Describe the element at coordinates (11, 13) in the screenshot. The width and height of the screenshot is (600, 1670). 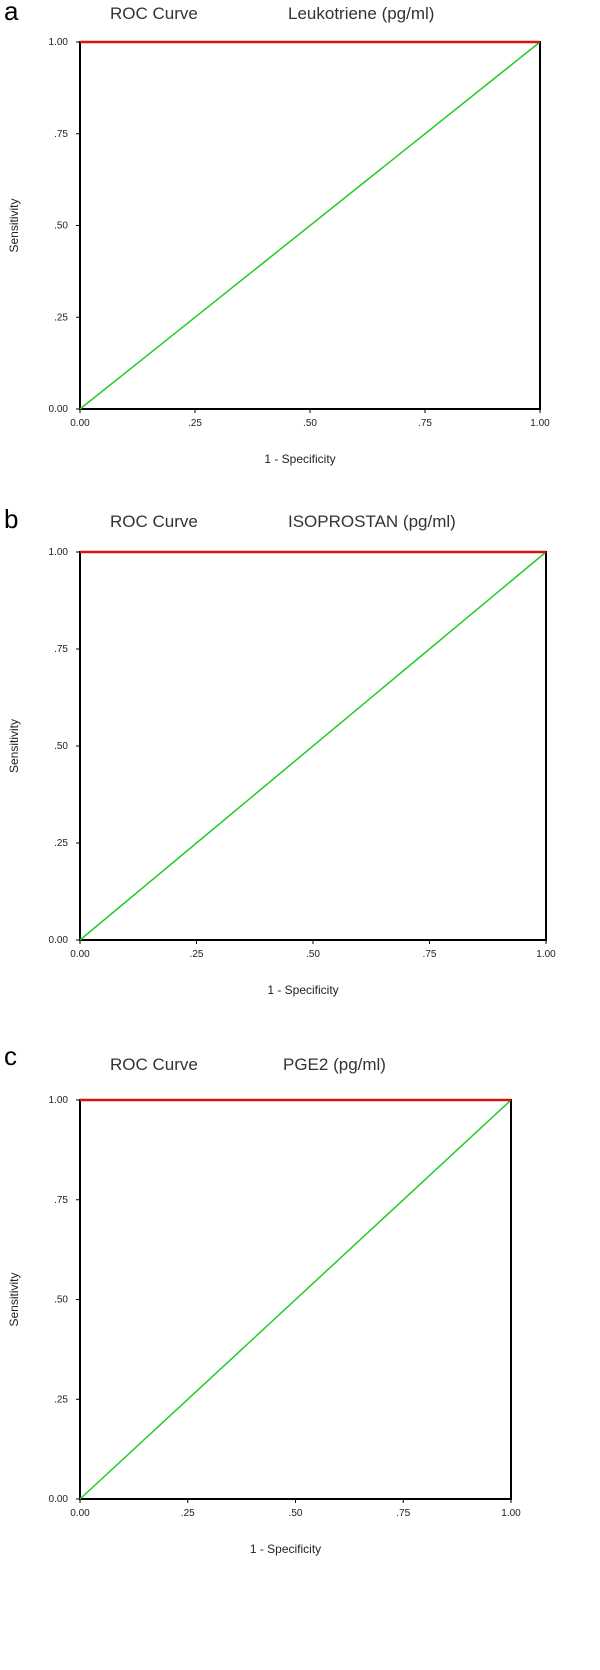
I see `panel-label: a` at that location.